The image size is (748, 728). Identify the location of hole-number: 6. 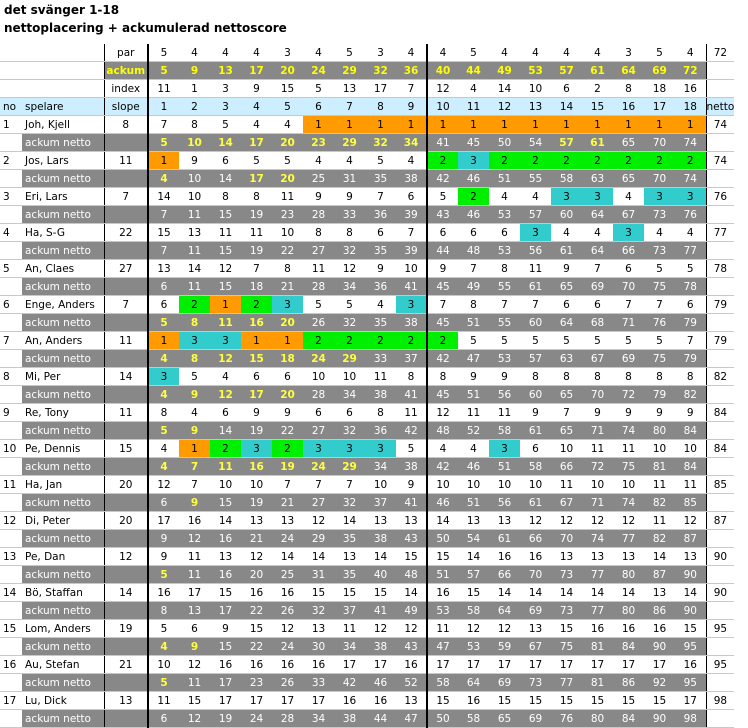
(318, 106).